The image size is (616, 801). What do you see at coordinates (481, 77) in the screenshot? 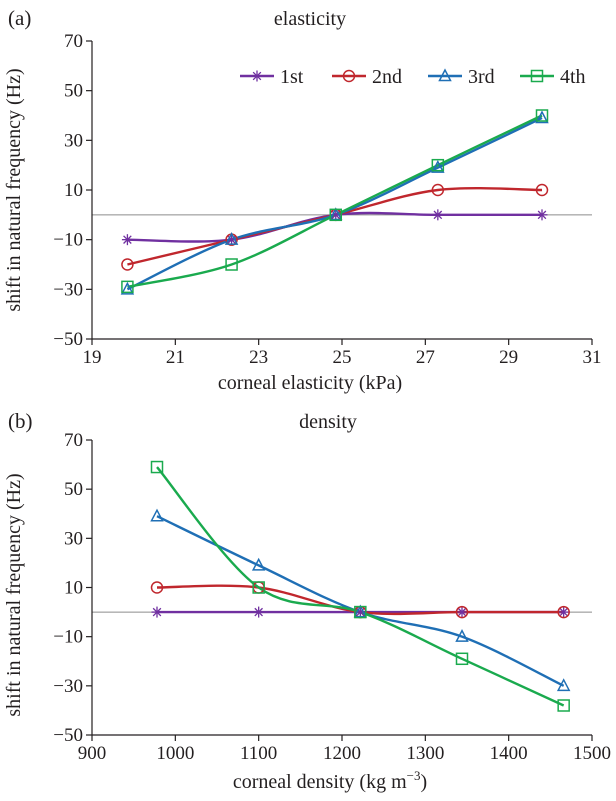
I see `legend-label-3: 3rd` at bounding box center [481, 77].